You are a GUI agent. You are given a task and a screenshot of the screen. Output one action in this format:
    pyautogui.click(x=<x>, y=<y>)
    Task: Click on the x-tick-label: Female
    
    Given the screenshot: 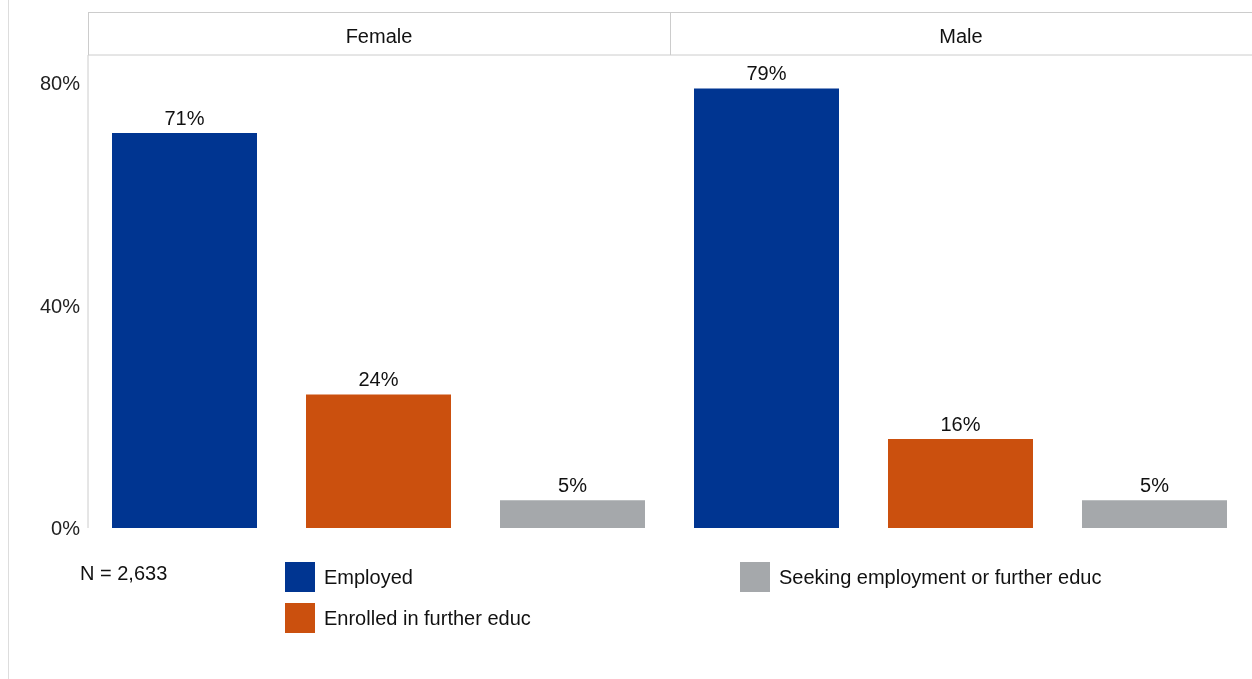 What is the action you would take?
    pyautogui.click(x=379, y=36)
    